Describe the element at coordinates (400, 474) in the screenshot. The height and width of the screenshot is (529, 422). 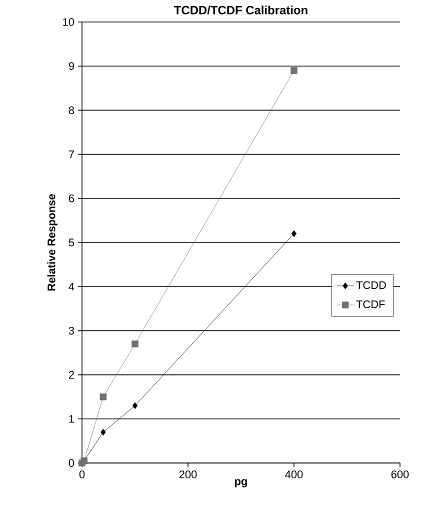
I see `x-tick-label: 600` at that location.